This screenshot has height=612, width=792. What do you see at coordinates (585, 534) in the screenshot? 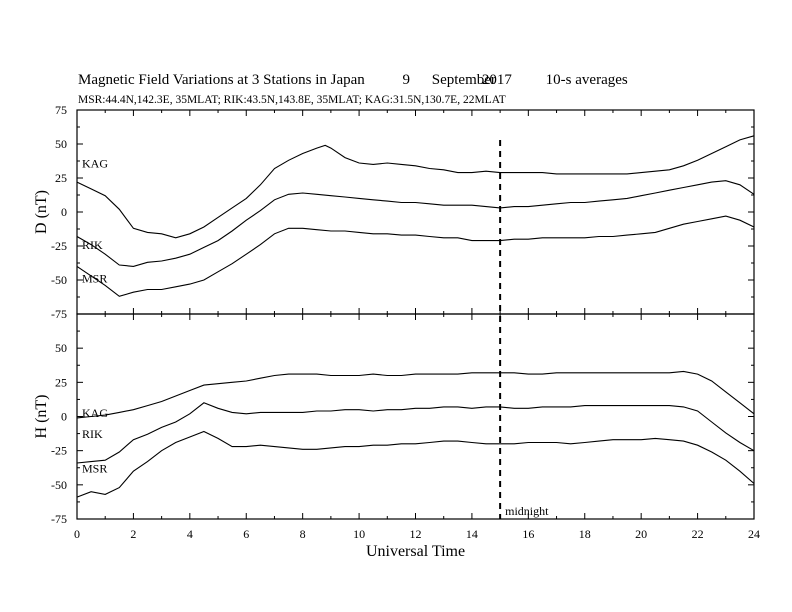
I see `x-tick-label: 18` at bounding box center [585, 534].